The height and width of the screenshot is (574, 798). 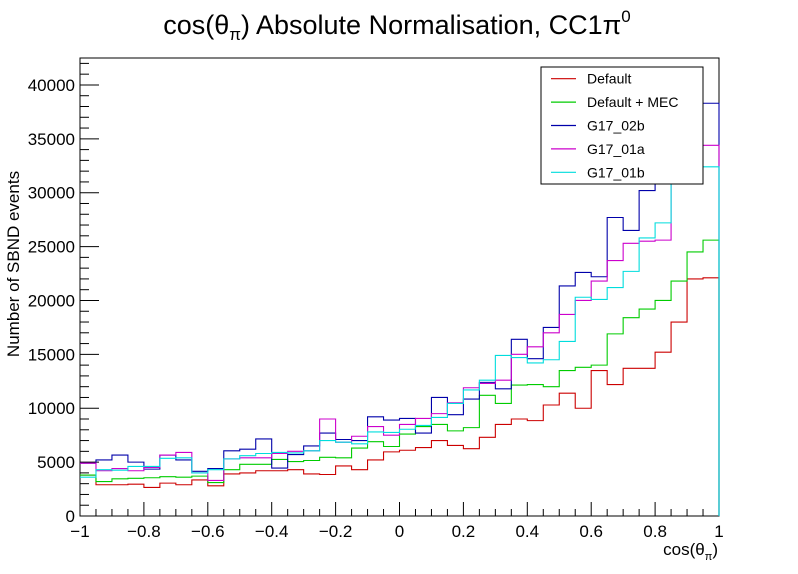 I want to click on y-tick-label: 25000, so click(x=51, y=247).